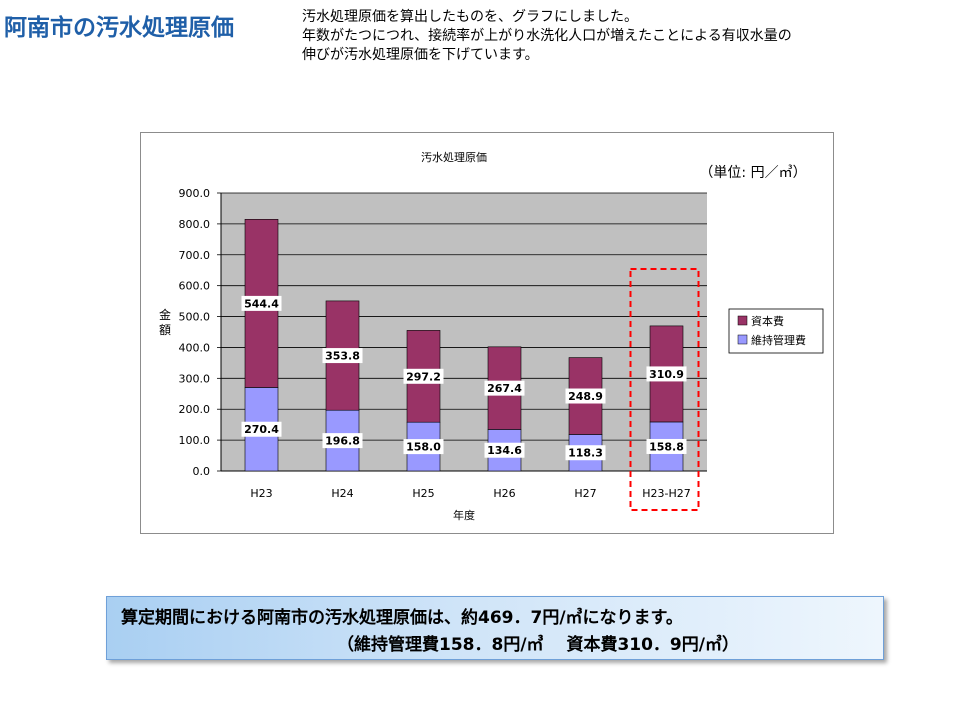  I want to click on data-label: 297.2, so click(423, 376).